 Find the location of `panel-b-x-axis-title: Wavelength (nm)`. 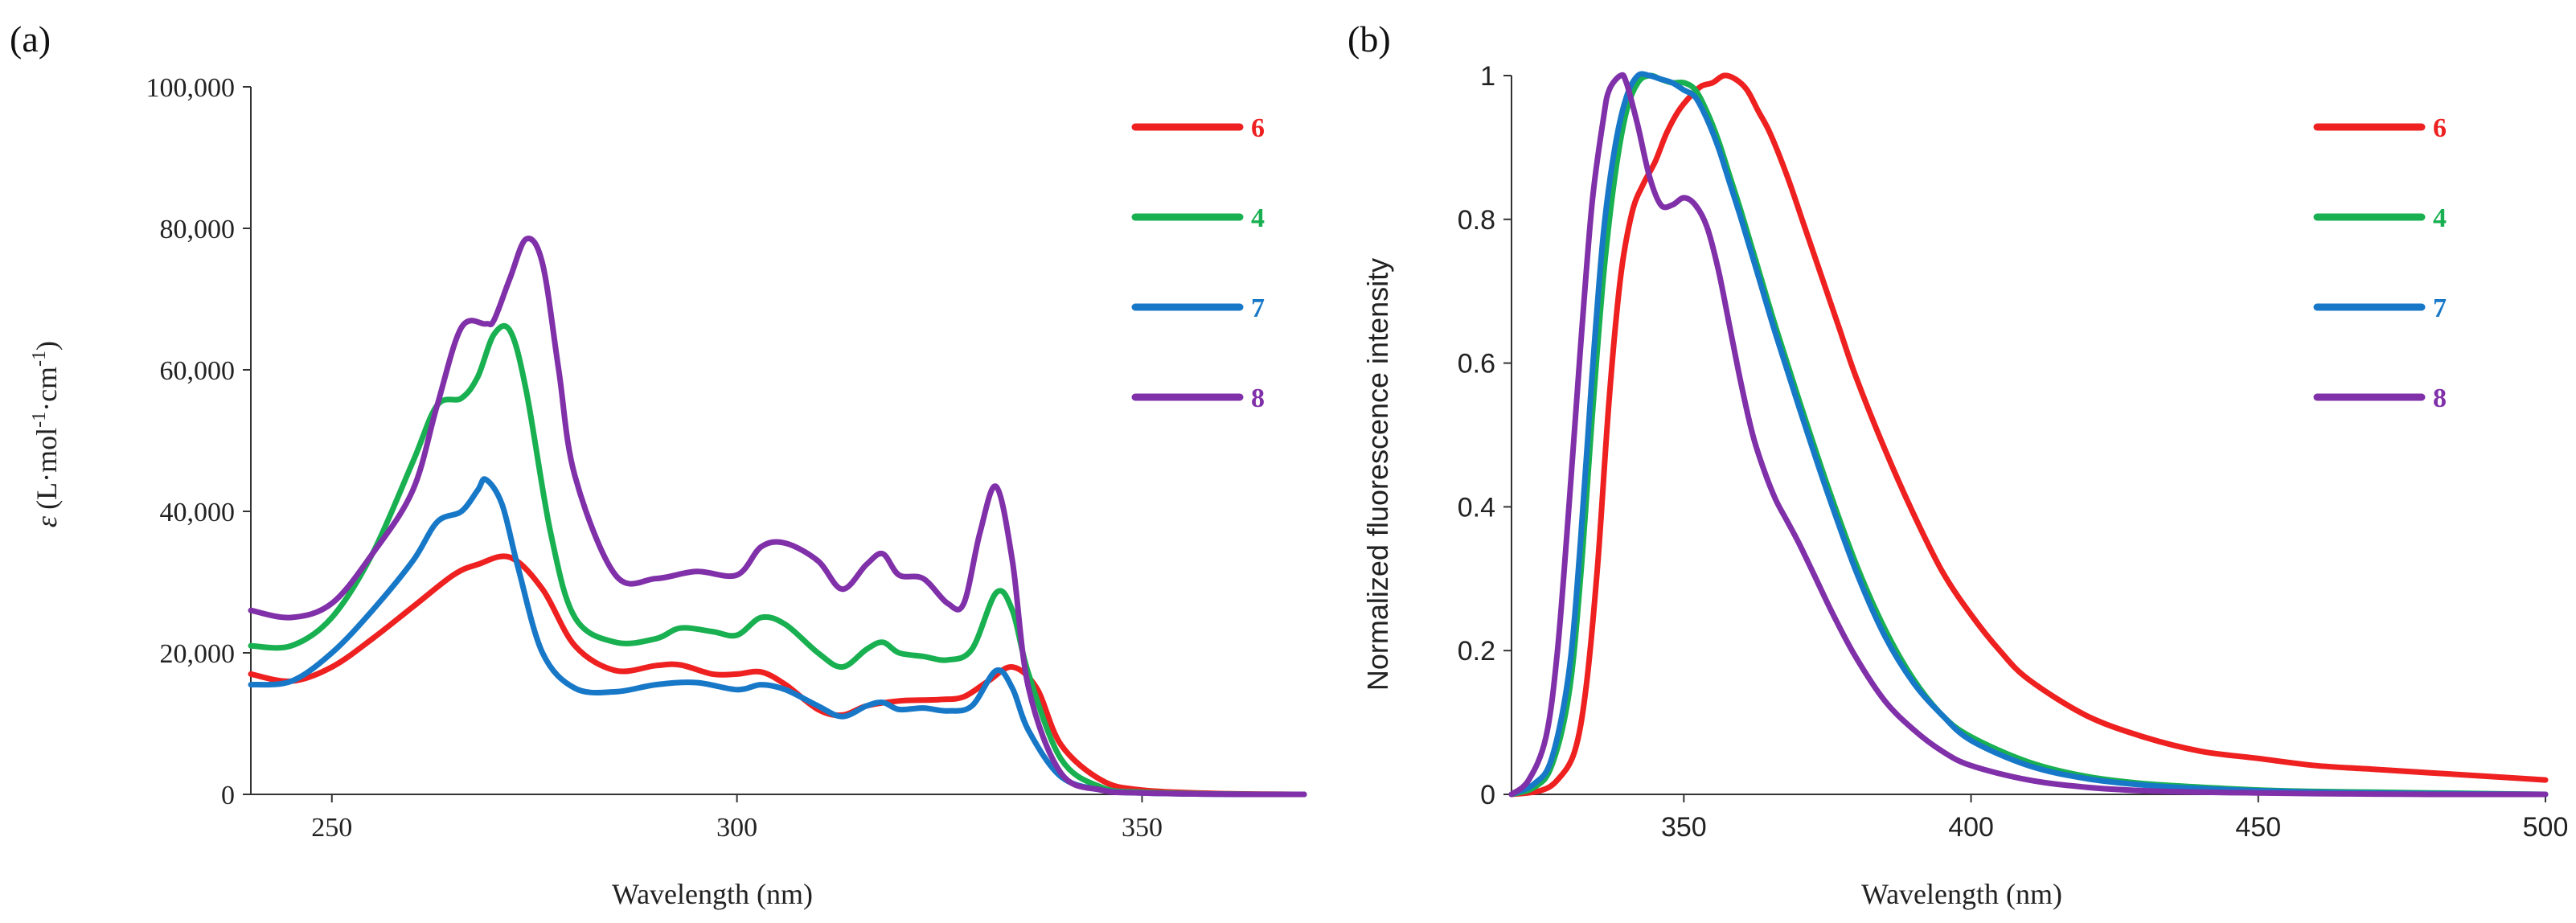

panel-b-x-axis-title: Wavelength (nm) is located at coordinates (1962, 894).